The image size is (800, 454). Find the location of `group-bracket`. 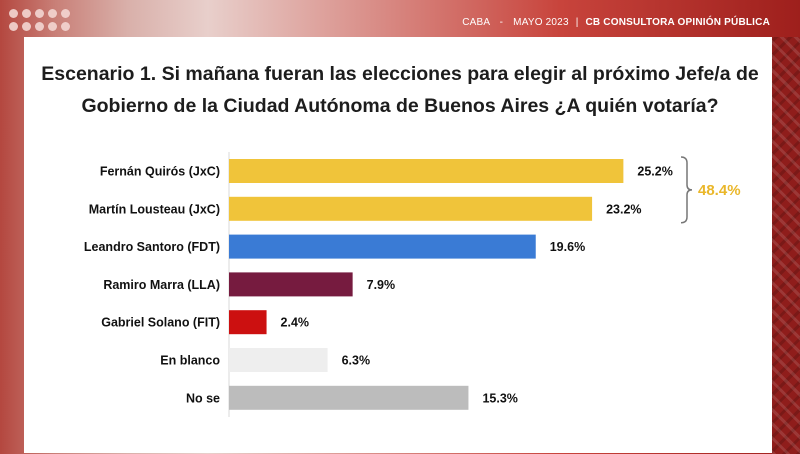

group-bracket is located at coordinates (686, 190).